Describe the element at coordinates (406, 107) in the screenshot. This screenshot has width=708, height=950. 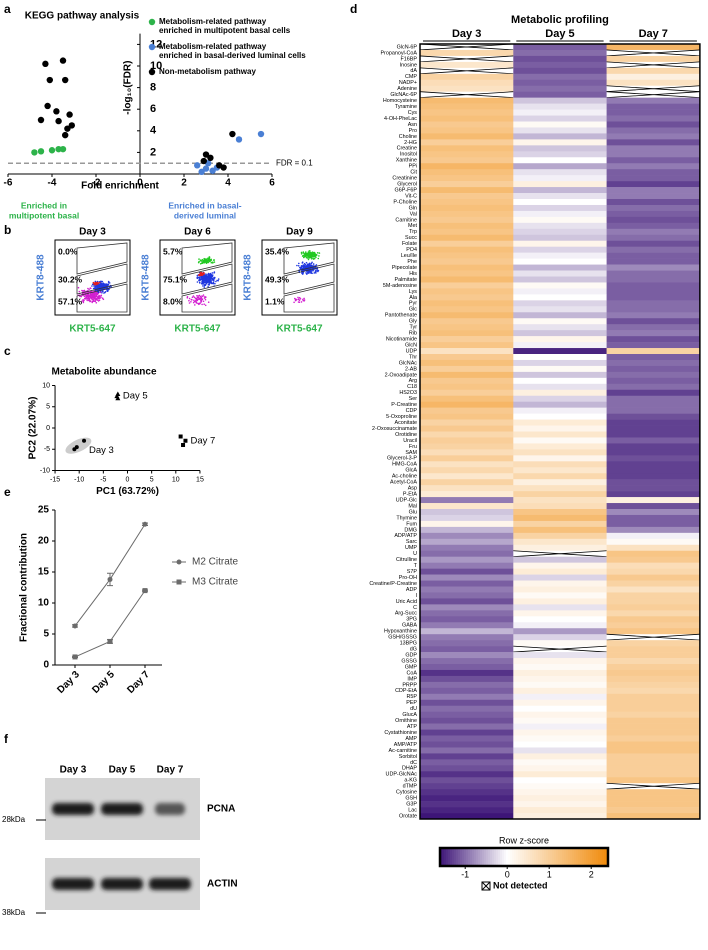
I see `row-label: Tyramine` at that location.